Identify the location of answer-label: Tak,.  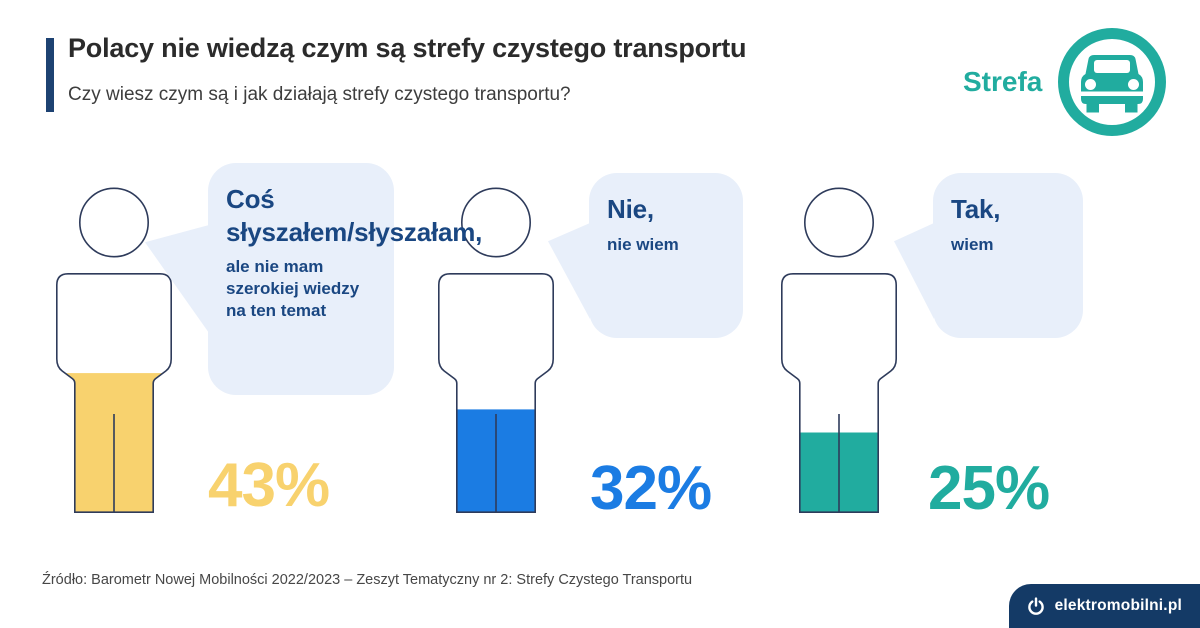
(976, 209).